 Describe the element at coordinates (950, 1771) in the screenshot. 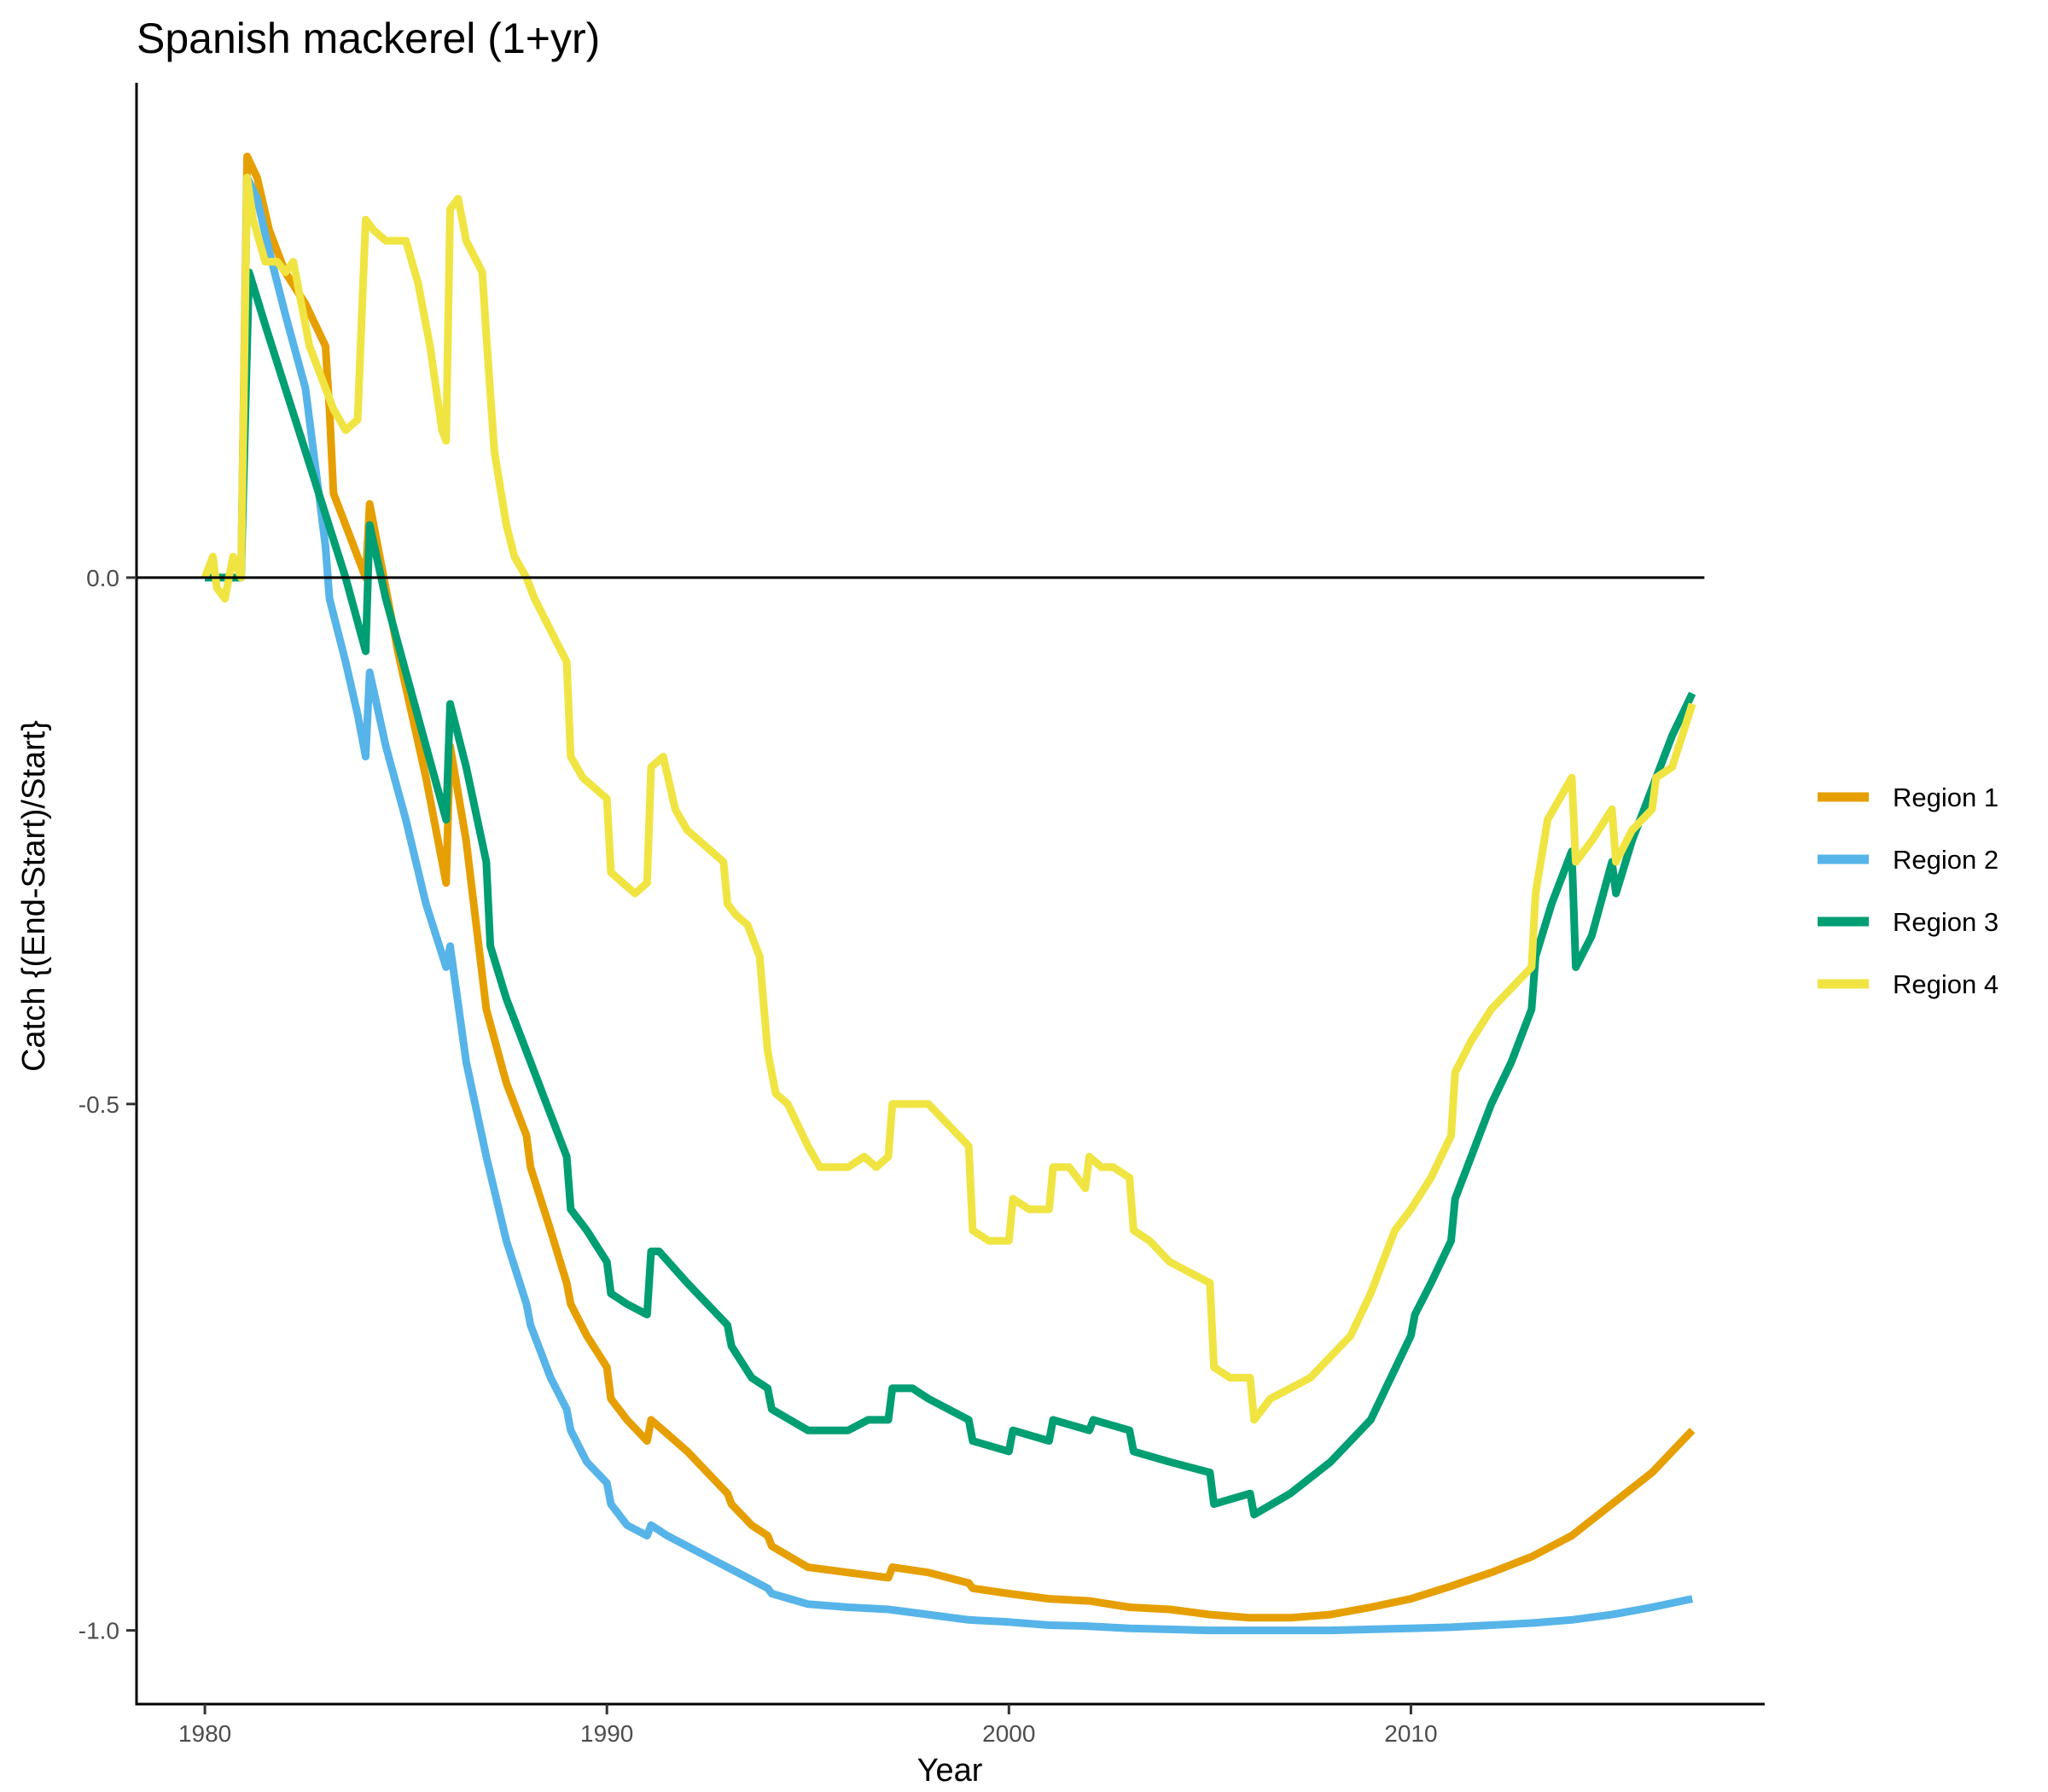

I see `x-axis-label: Year` at that location.